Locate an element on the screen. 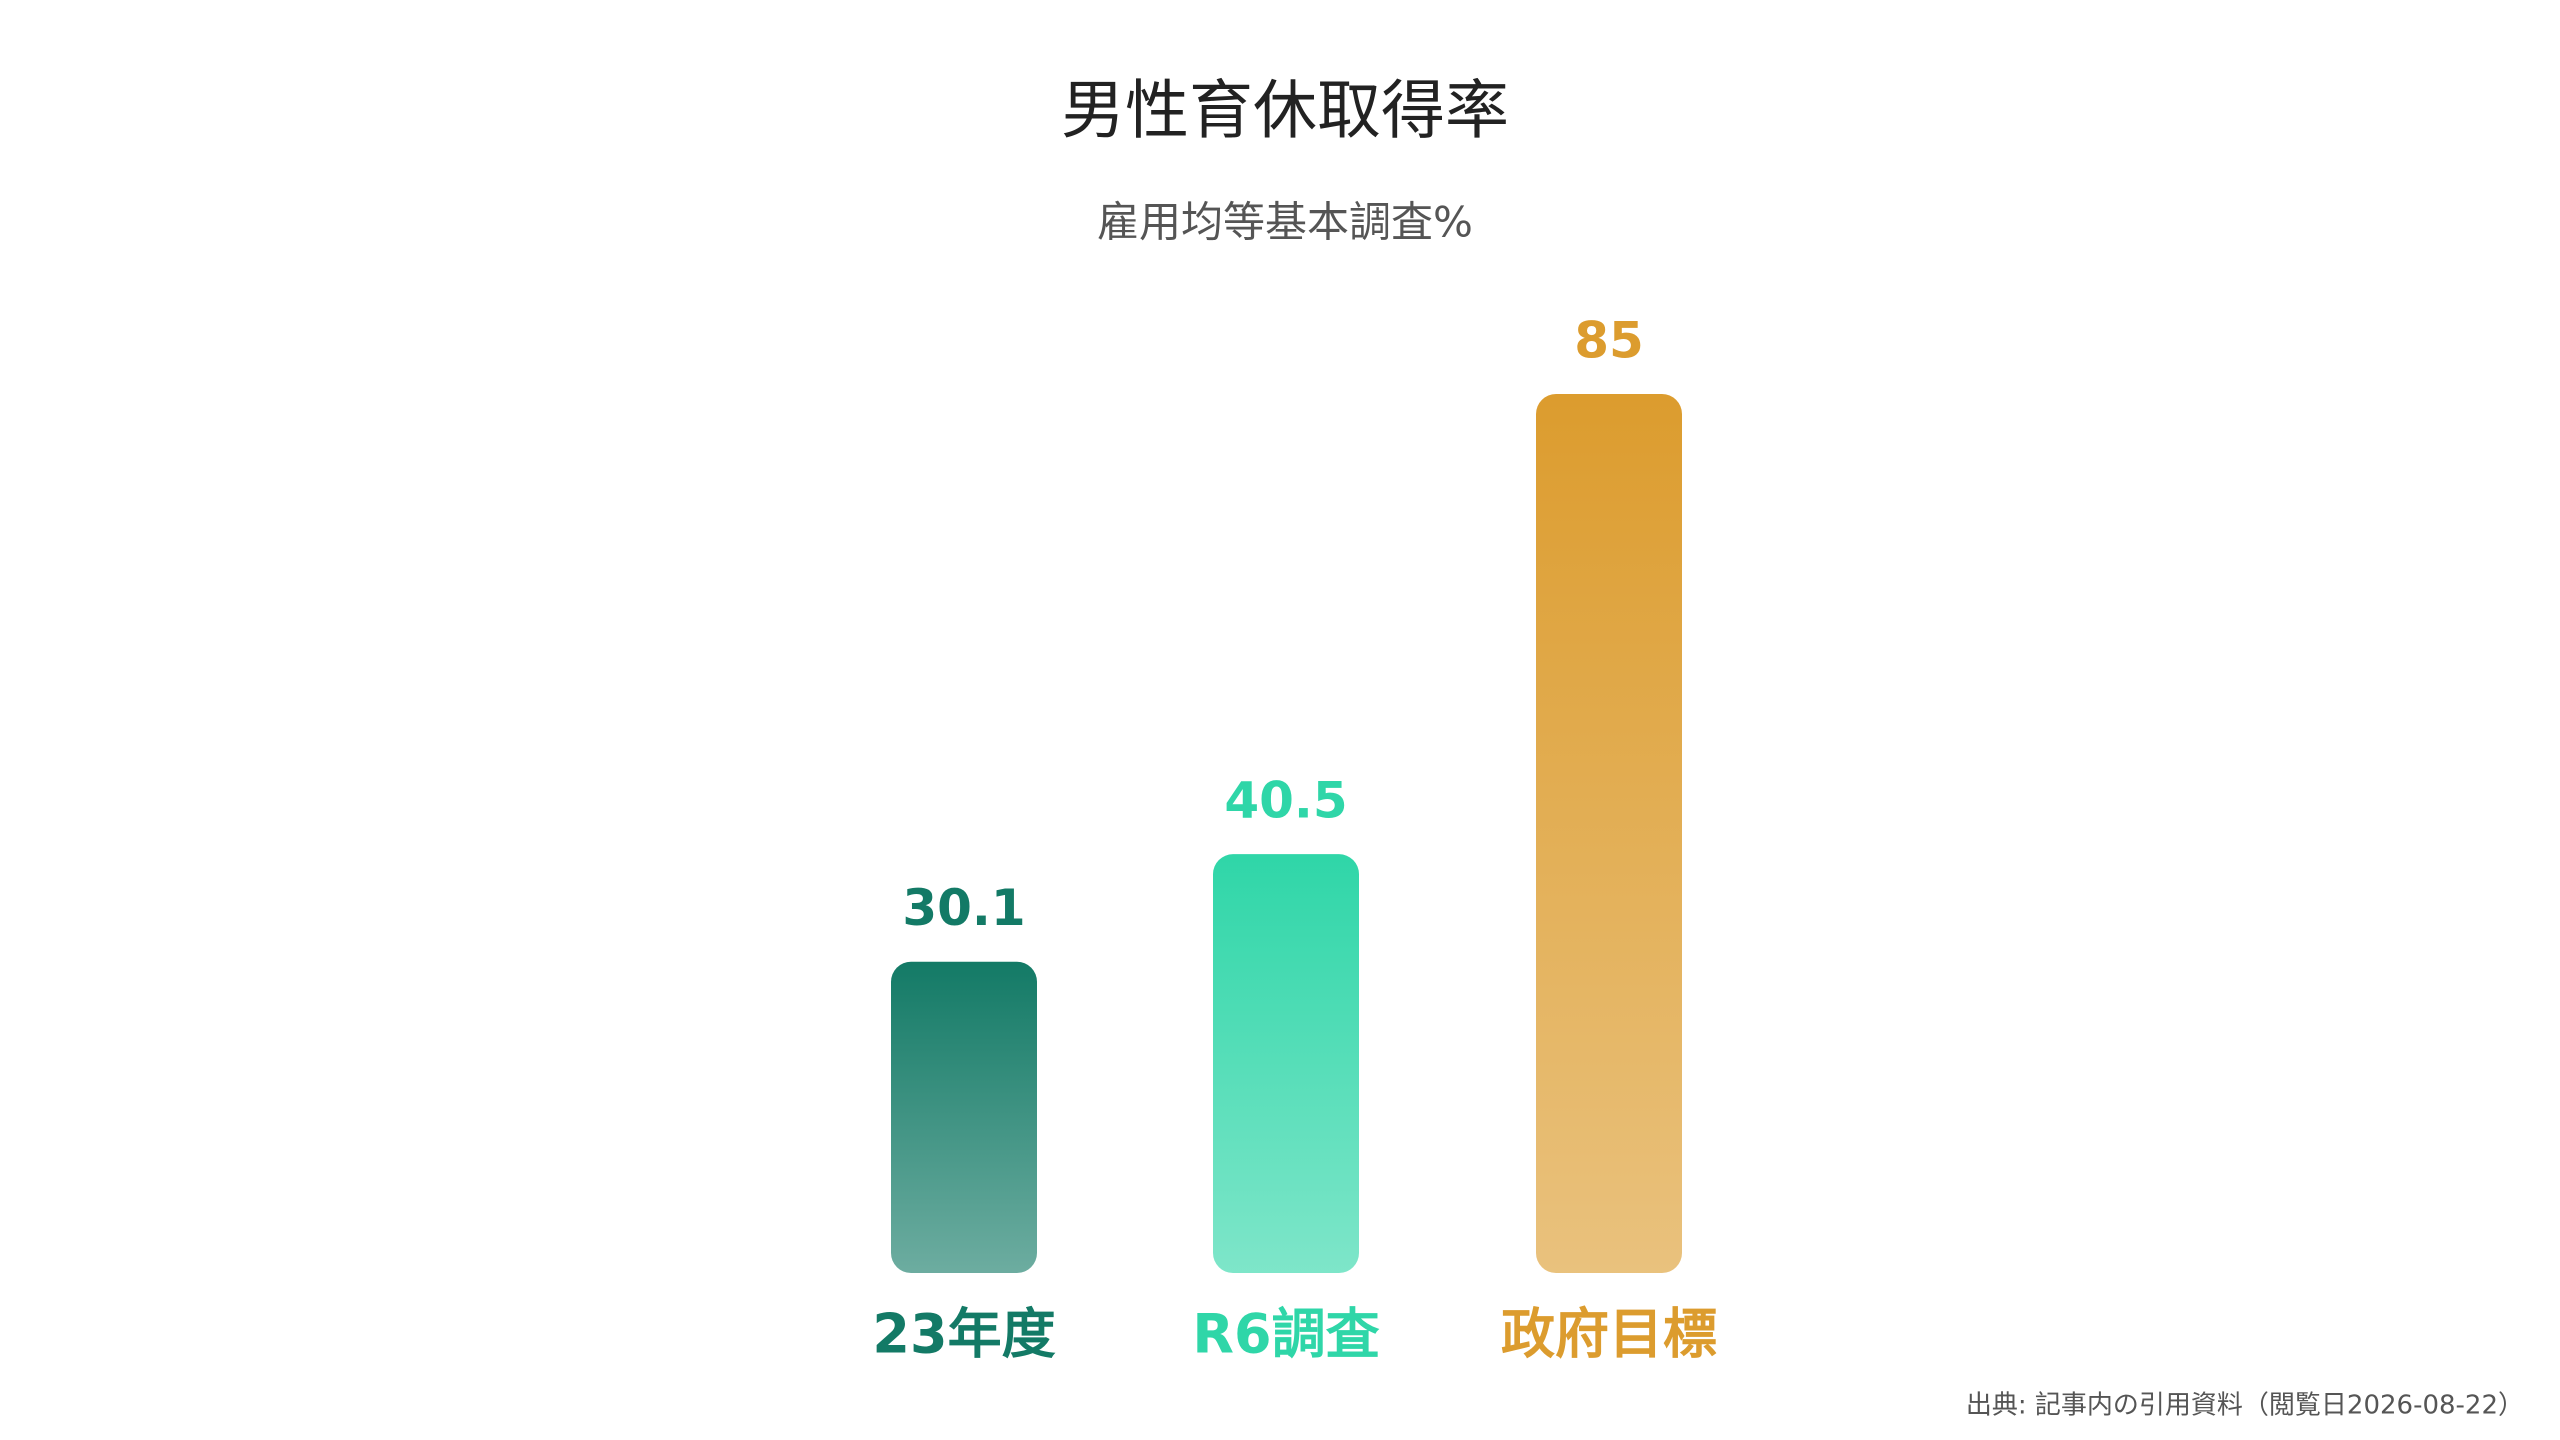  category-label: 政府目標 is located at coordinates (1609, 1334).